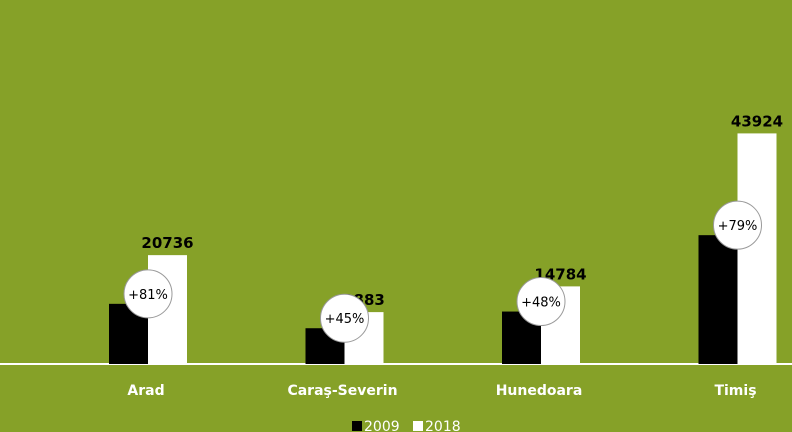  I want to click on change-badge-timis, so click(737, 225).